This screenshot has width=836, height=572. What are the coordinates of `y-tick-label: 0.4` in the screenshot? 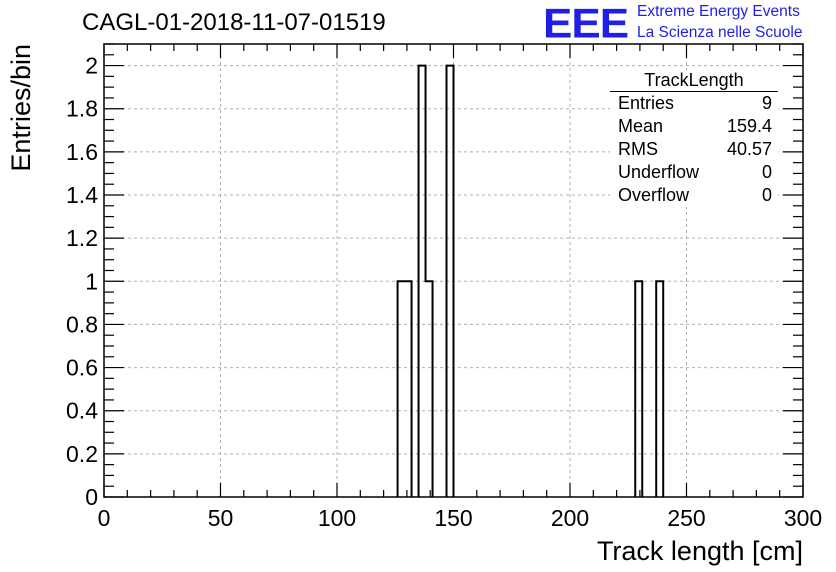 It's located at (82, 411).